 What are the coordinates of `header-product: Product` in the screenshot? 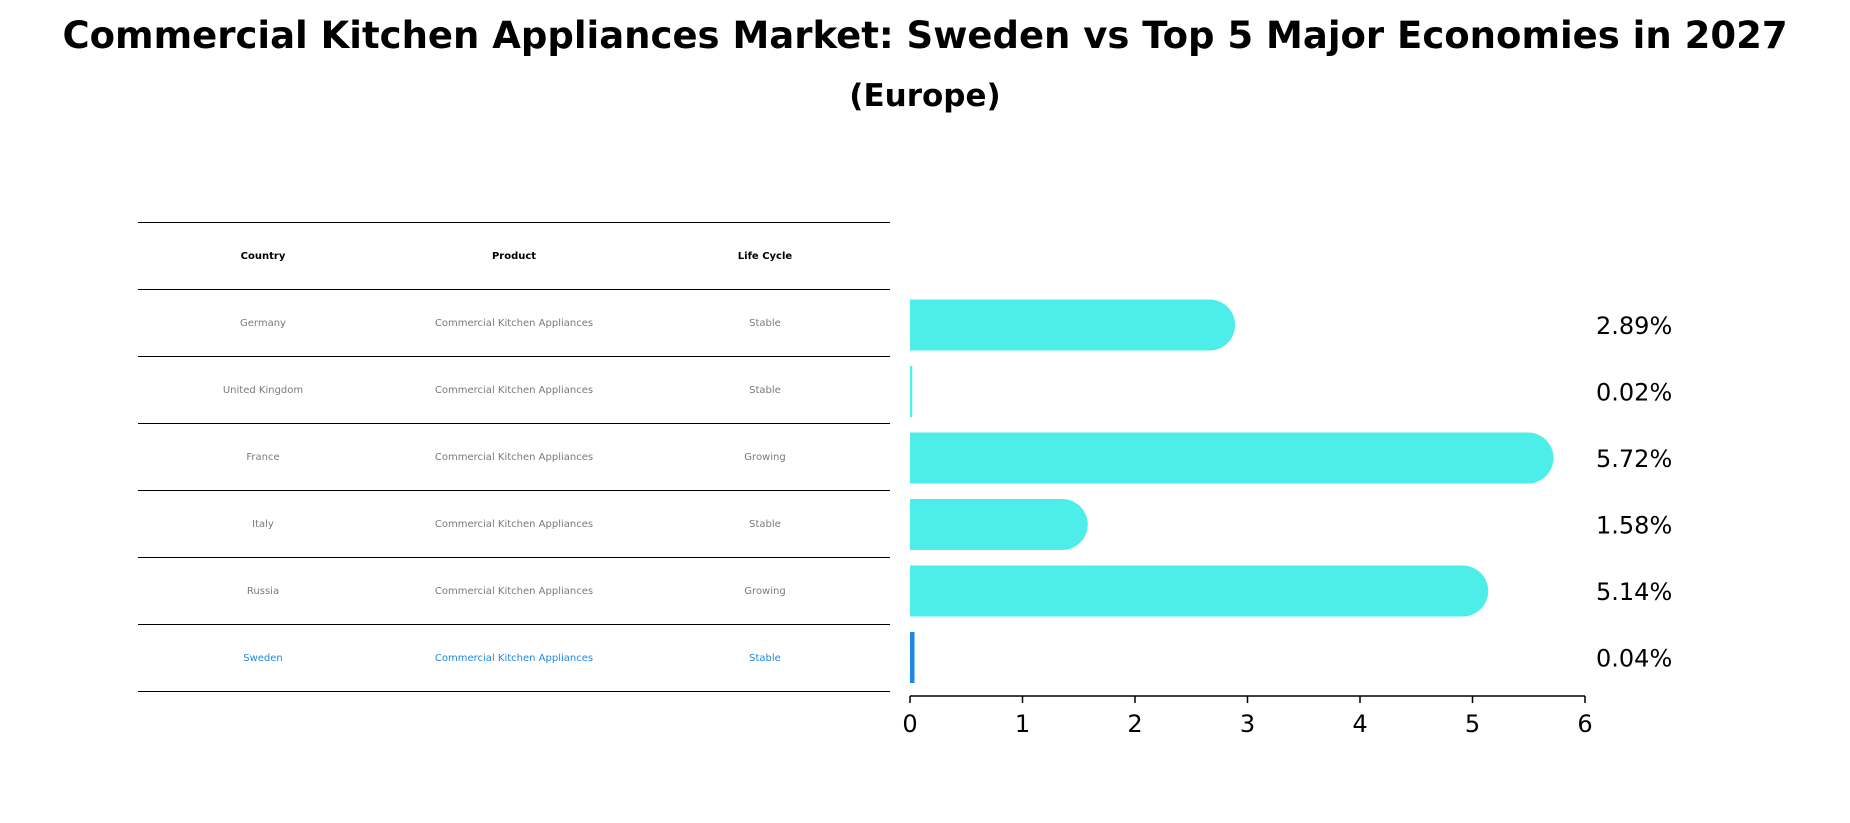 It's located at (514, 256).